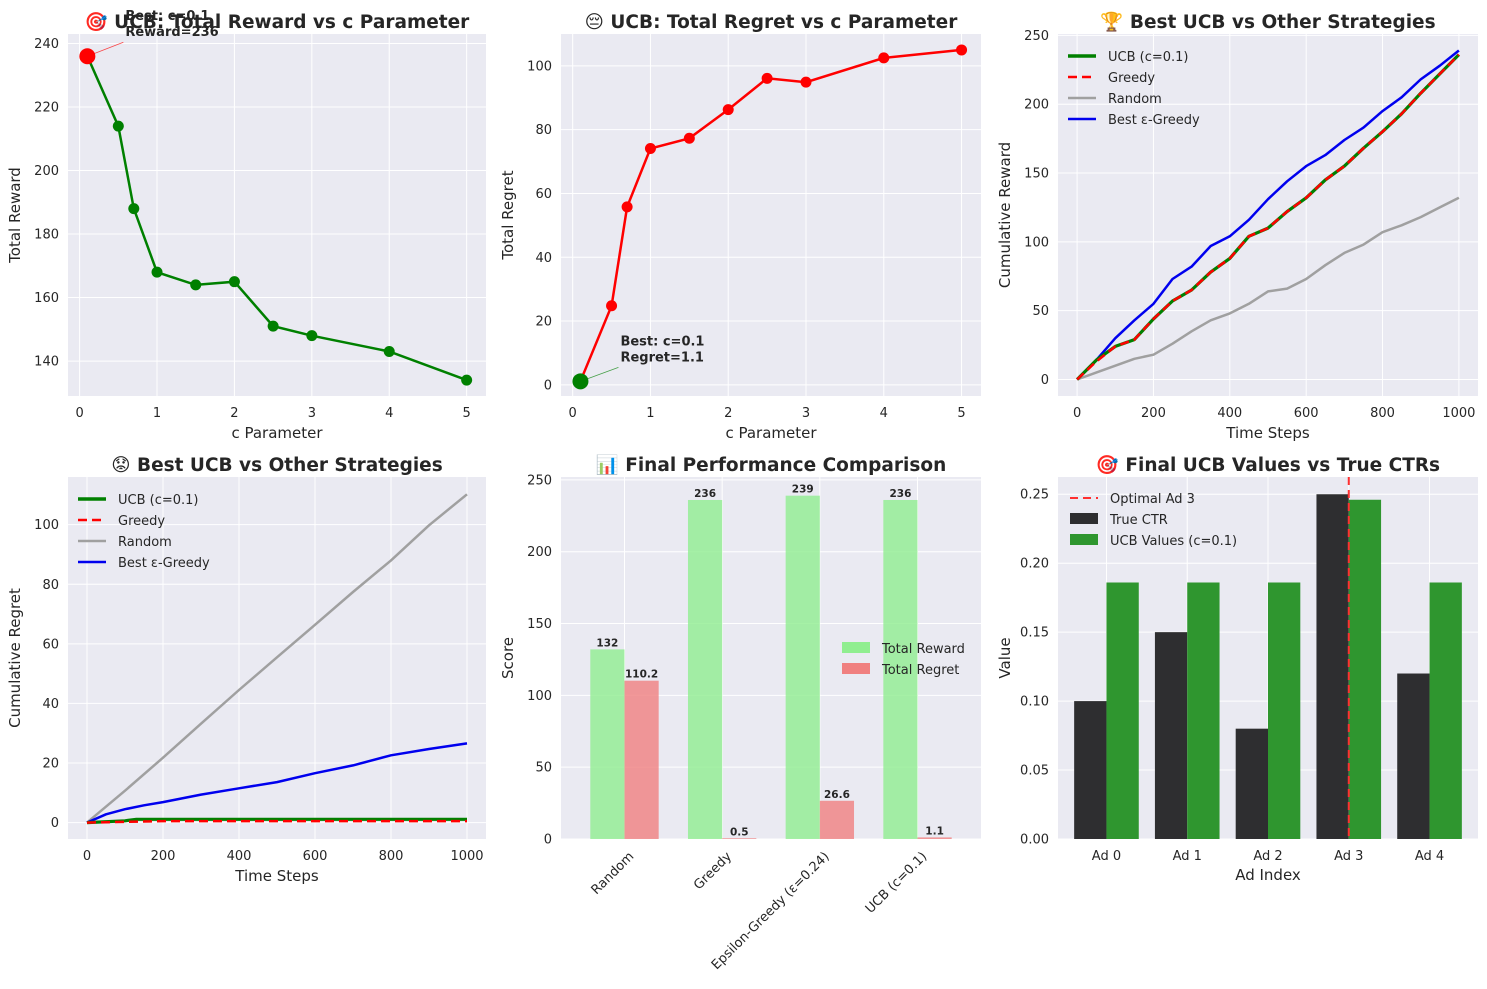 The width and height of the screenshot is (1487, 989). Describe the element at coordinates (1134, 89) in the screenshot. I see `legend: UCB (c=0.1) Greedy Random Best ε-Greedy` at that location.